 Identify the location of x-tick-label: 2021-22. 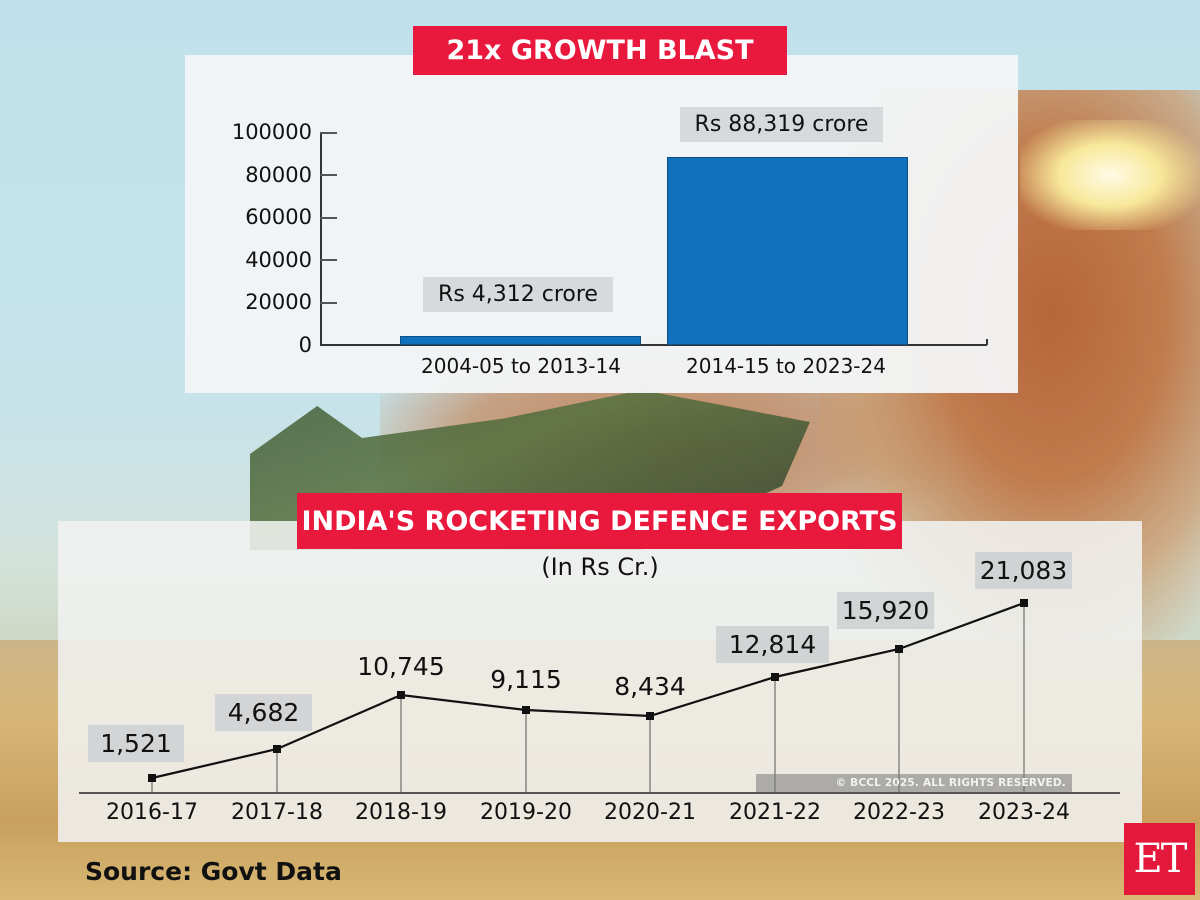
(775, 812).